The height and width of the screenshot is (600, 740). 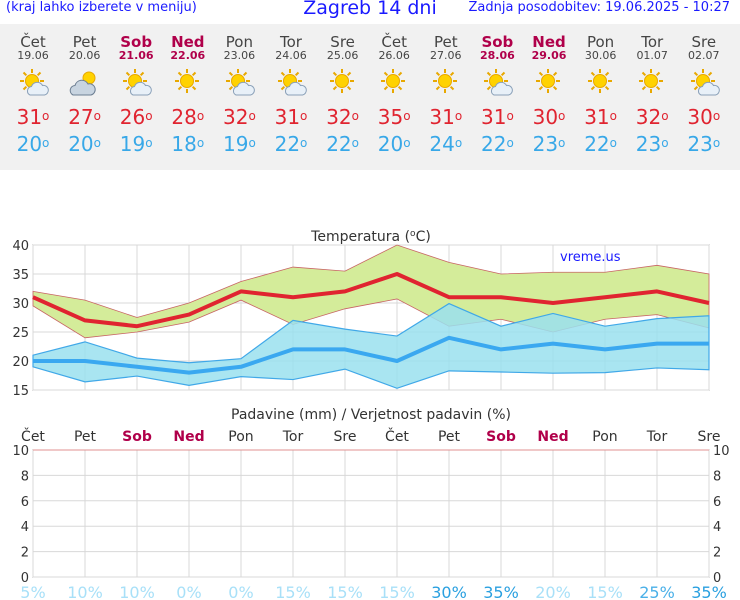 I want to click on precipitation-probability-label: 35%, so click(x=501, y=591).